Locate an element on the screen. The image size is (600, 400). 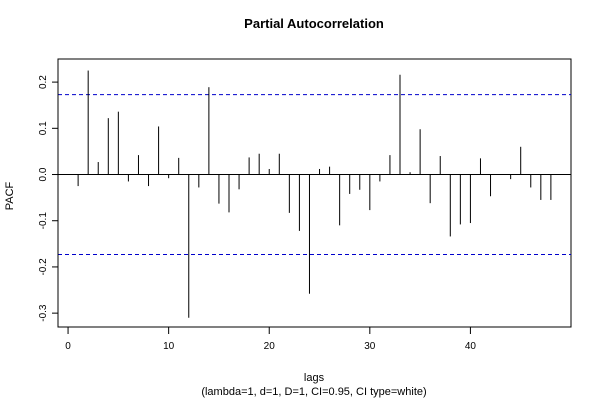
y-tick-label: -0.1 is located at coordinates (43, 221).